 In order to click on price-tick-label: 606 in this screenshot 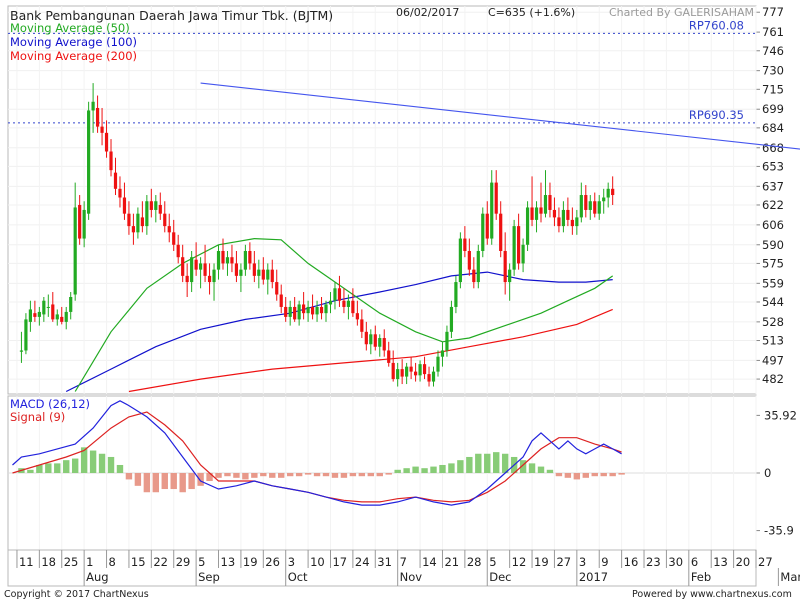, I will do `click(773, 225)`.